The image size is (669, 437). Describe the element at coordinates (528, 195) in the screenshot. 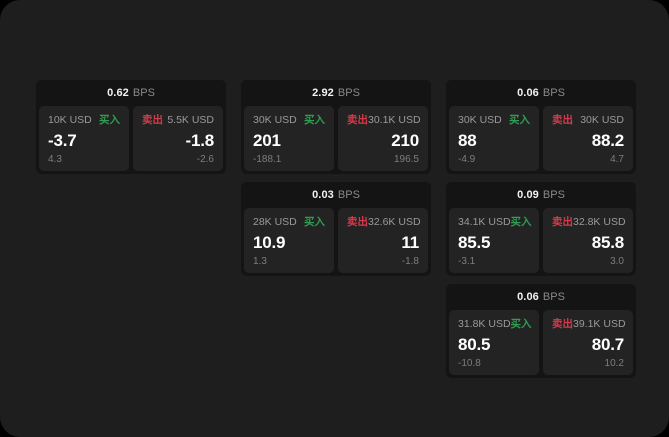

I see `bps-value: 0.09` at that location.